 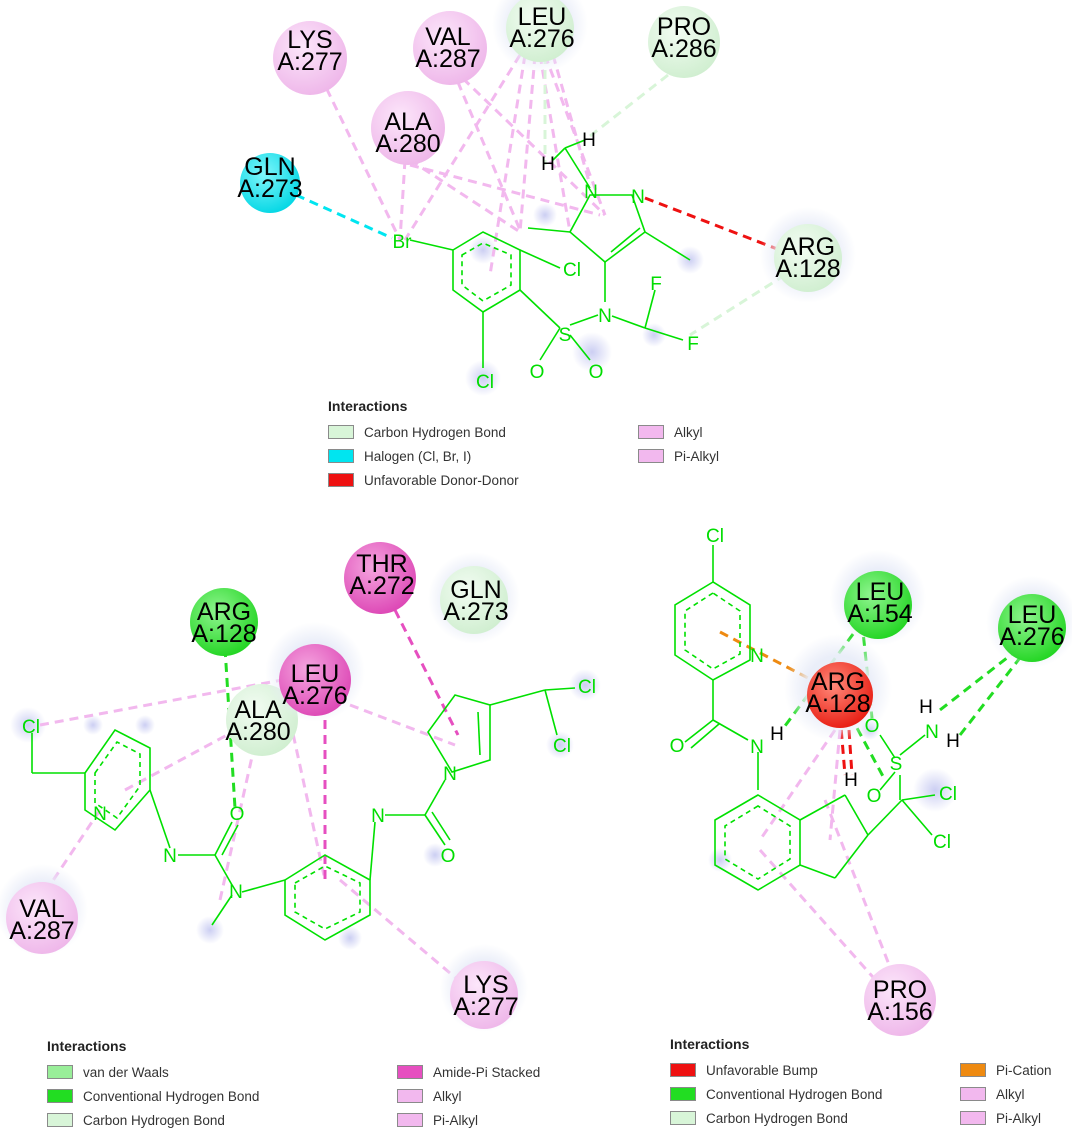 What do you see at coordinates (154, 1120) in the screenshot?
I see `legend-label: Carbon Hydrogen Bond` at bounding box center [154, 1120].